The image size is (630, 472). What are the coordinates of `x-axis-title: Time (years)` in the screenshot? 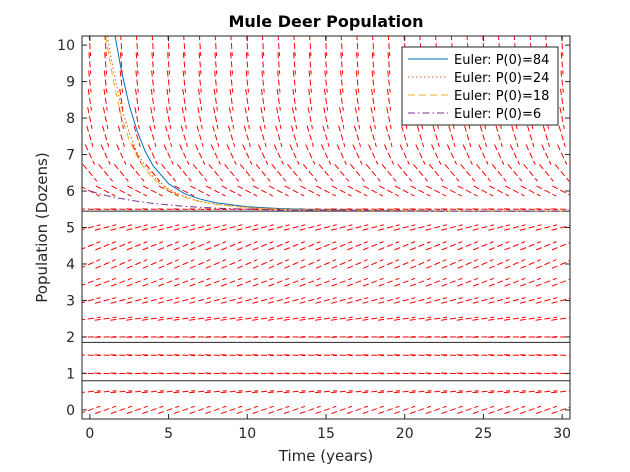 It's located at (325, 456).